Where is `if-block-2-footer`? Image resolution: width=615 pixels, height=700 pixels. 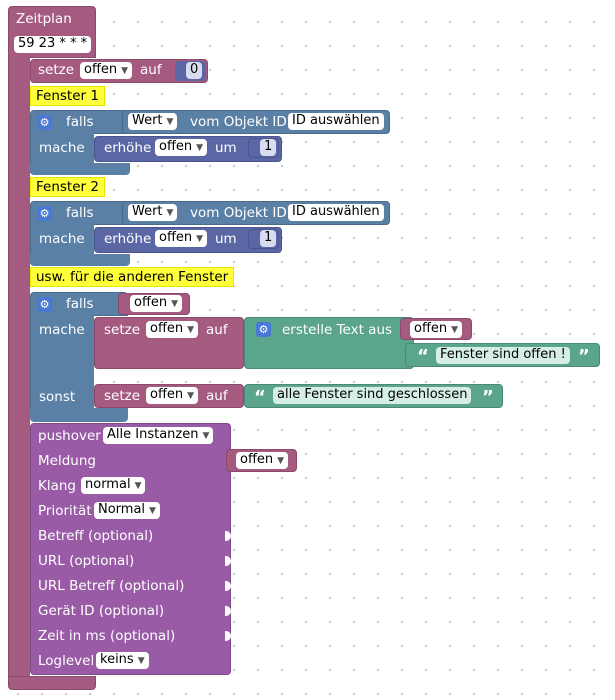 if-block-2-footer is located at coordinates (80, 260).